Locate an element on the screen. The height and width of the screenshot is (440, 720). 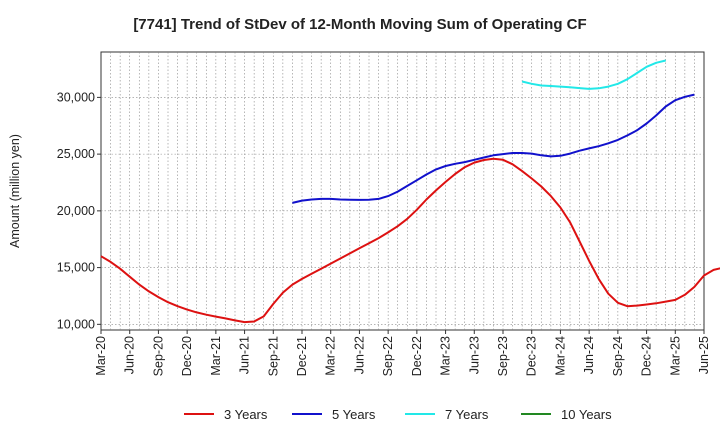
legend-label-10-years: 10 Years is located at coordinates (586, 414).